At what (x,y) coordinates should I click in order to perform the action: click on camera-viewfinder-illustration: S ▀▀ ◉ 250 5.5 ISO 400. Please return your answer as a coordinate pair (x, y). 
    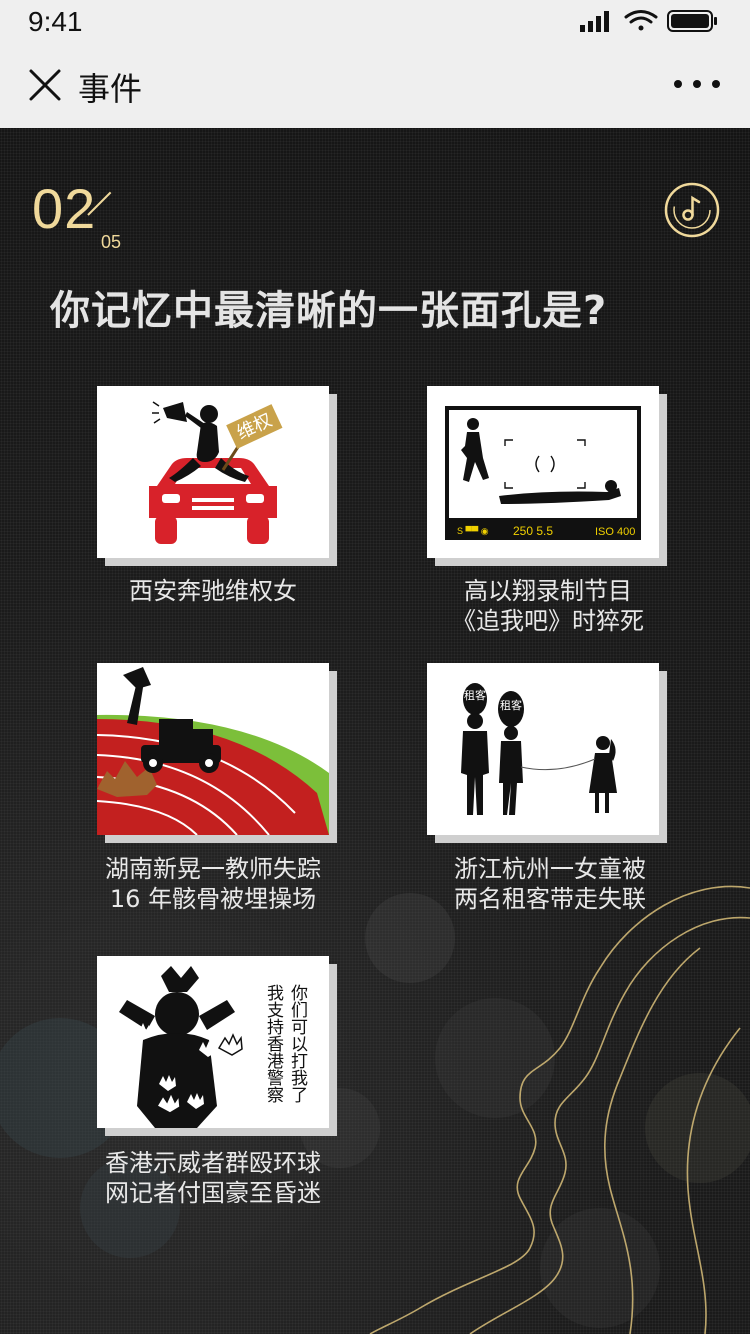
    Looking at the image, I should click on (543, 473).